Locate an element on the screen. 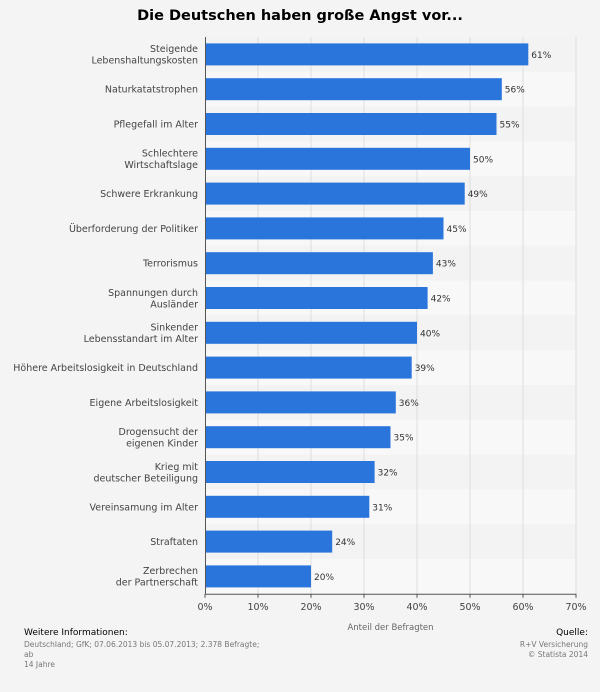 The height and width of the screenshot is (692, 600). value-label: 43% is located at coordinates (446, 265).